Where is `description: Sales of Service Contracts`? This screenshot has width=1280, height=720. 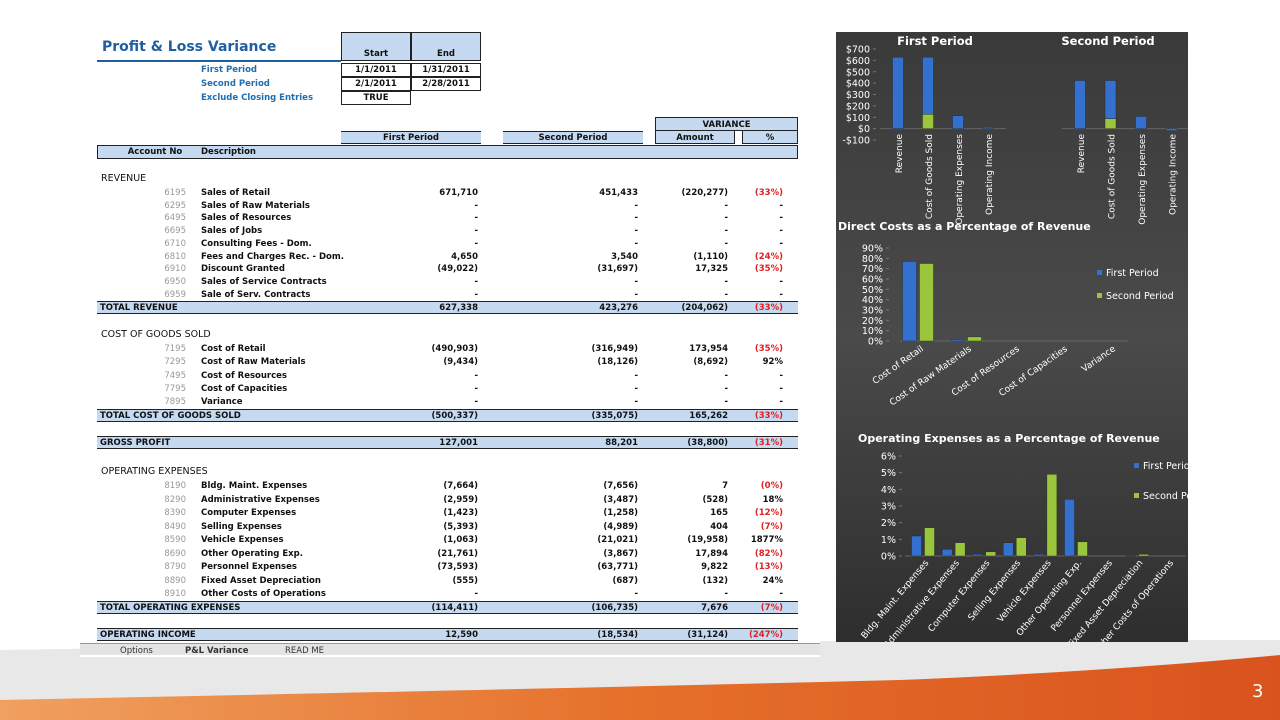 description: Sales of Service Contracts is located at coordinates (264, 281).